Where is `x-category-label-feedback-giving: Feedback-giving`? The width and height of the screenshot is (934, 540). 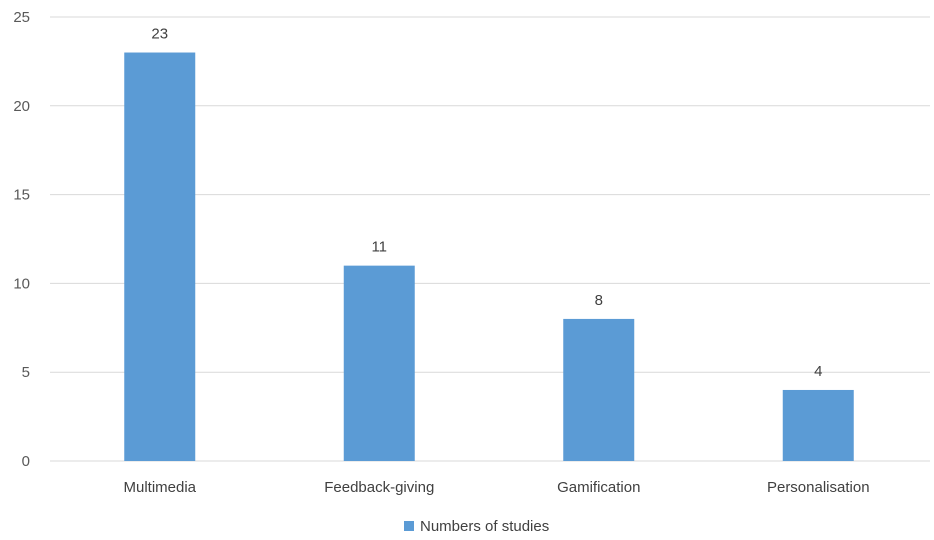
x-category-label-feedback-giving: Feedback-giving is located at coordinates (379, 487).